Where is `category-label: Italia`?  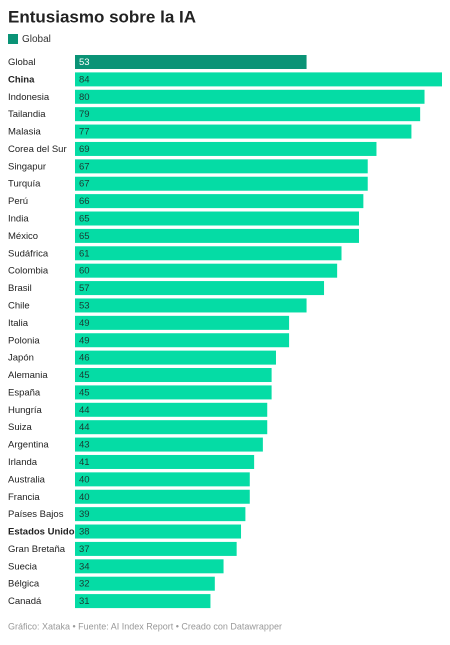 category-label: Italia is located at coordinates (18, 323).